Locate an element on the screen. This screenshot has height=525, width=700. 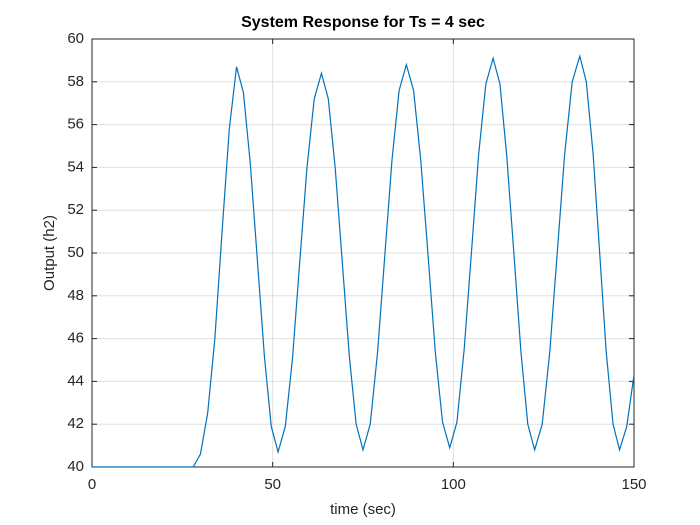
y-tick-label: 56 is located at coordinates (75, 124).